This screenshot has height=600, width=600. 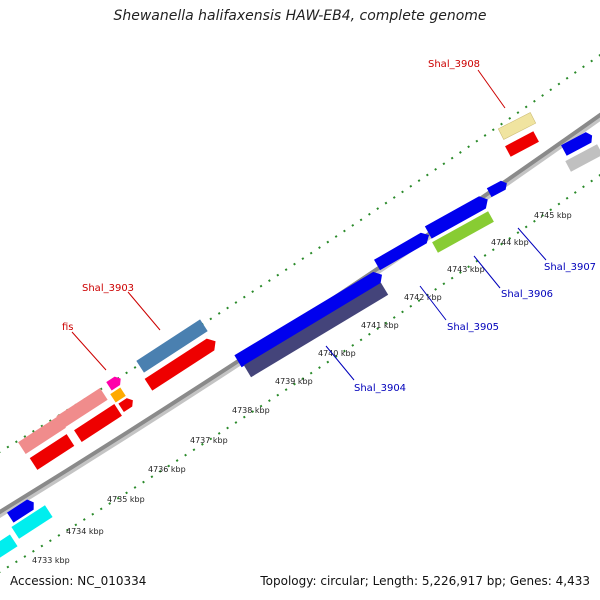 What do you see at coordinates (172, 346) in the screenshot?
I see `gene-shal3903` at bounding box center [172, 346].